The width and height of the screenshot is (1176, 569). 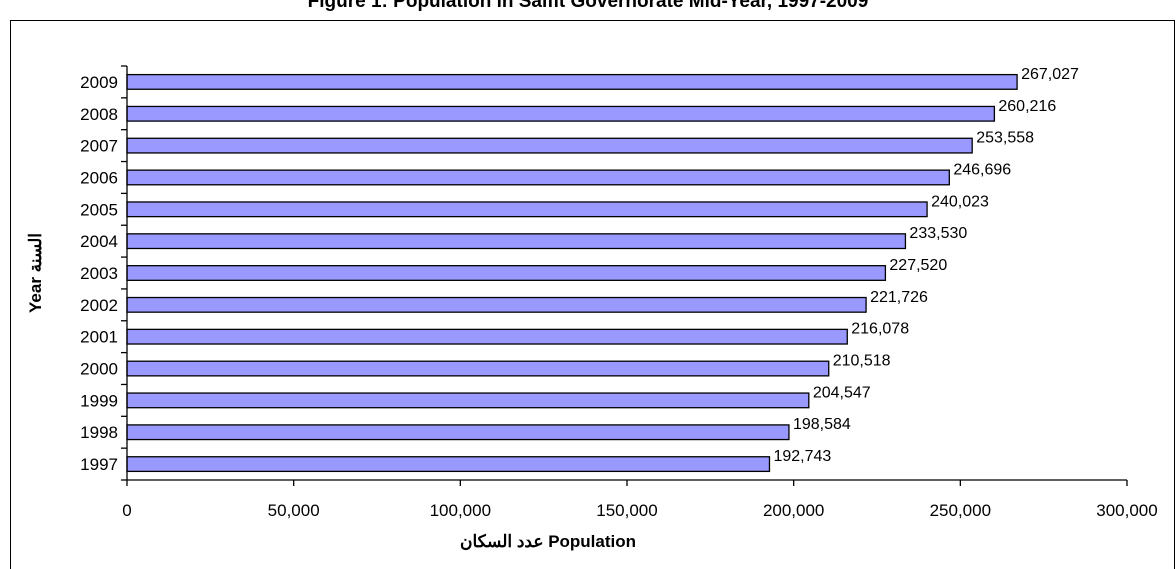 I want to click on category-label-2008: 2008, so click(x=99, y=114).